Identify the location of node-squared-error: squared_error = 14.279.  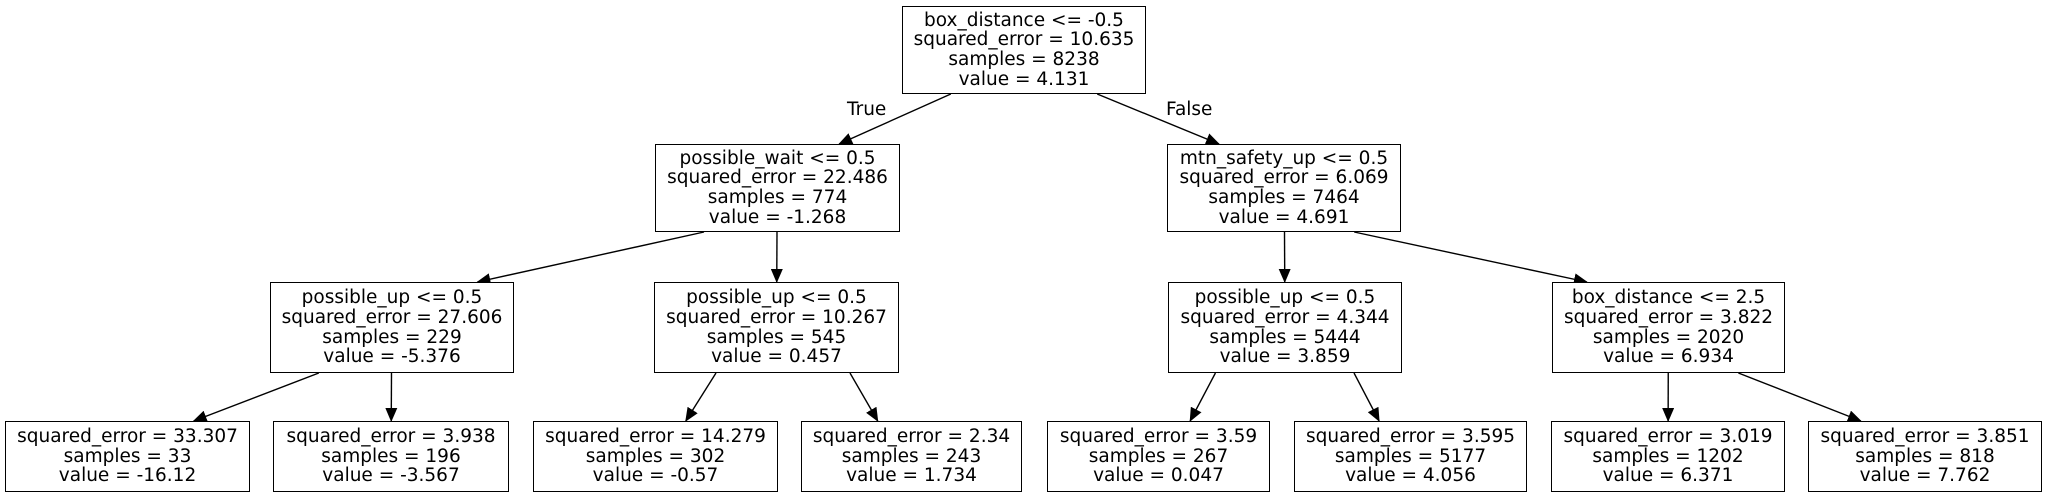
(655, 437).